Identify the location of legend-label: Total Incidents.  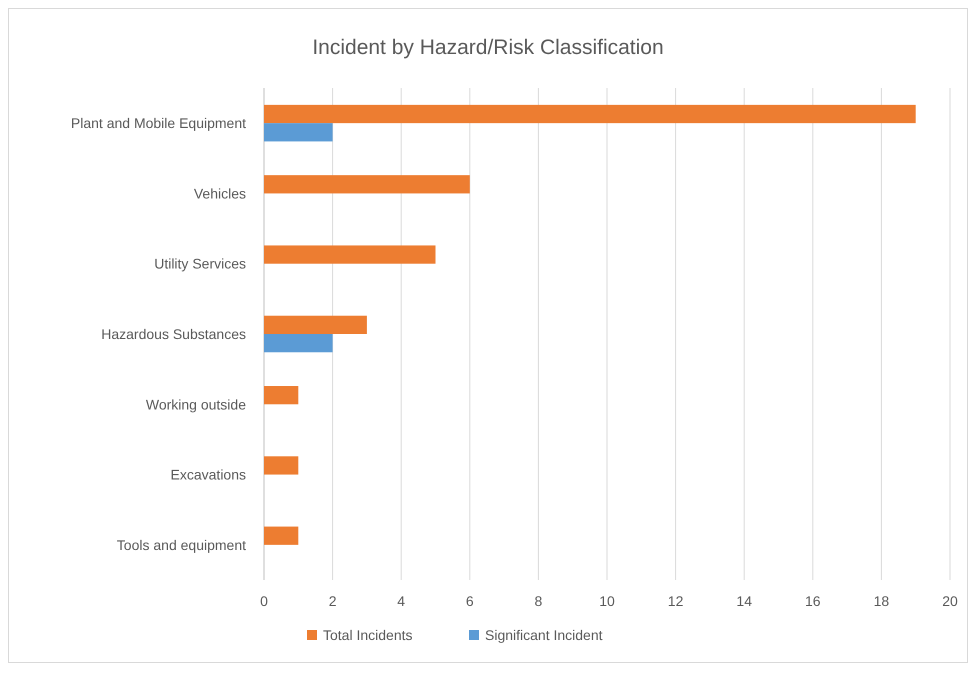
(367, 635).